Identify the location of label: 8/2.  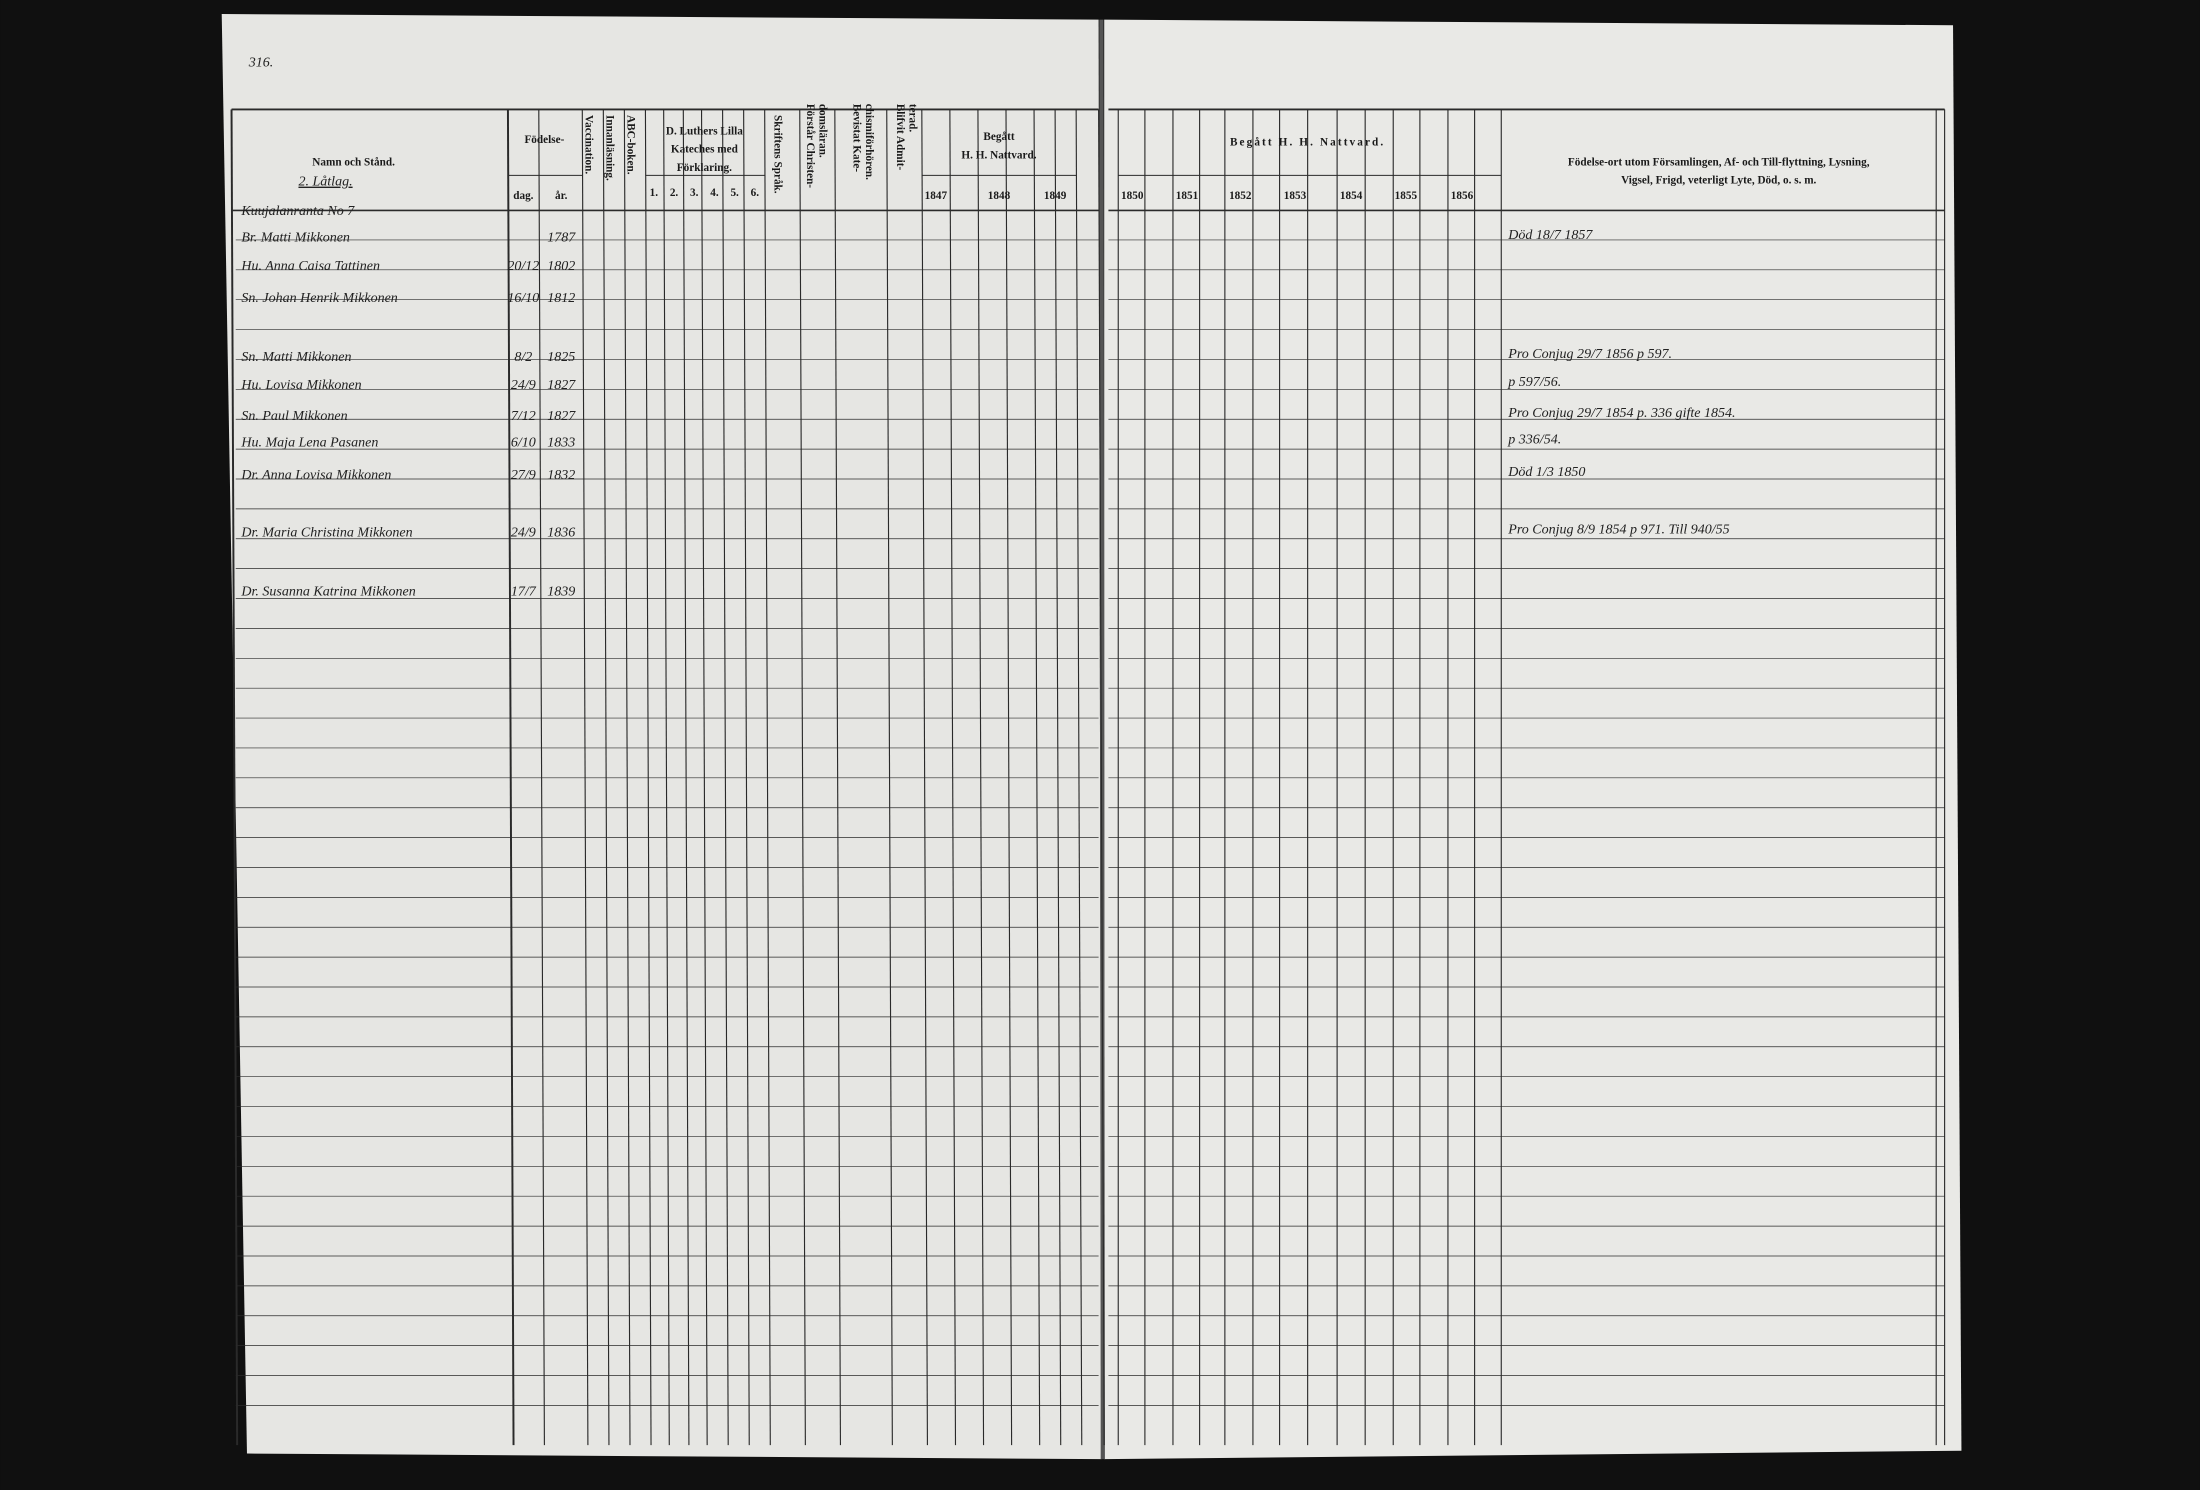
(523, 357).